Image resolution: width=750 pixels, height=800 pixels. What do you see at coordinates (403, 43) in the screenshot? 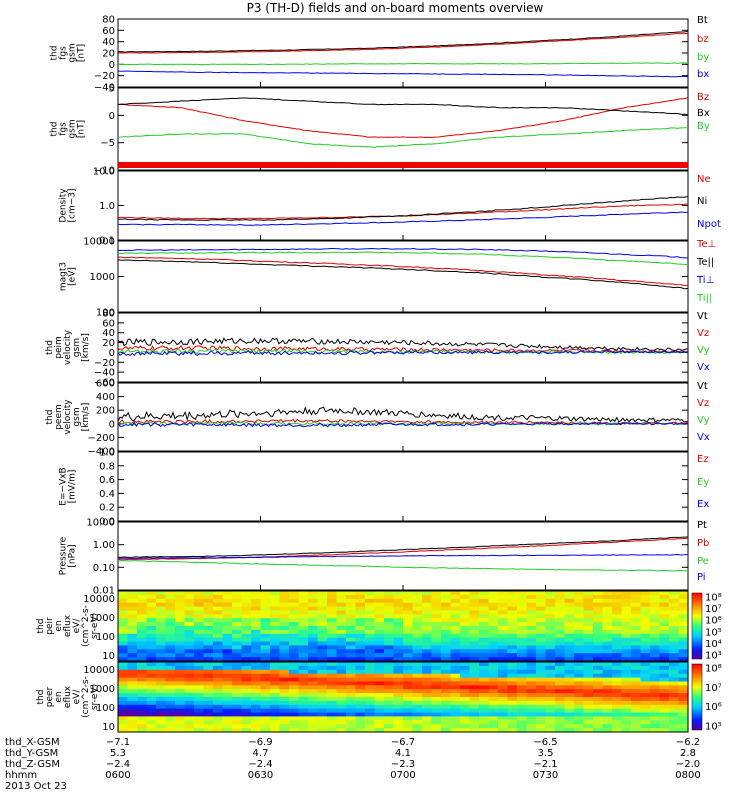
I see `series-line-bz` at bounding box center [403, 43].